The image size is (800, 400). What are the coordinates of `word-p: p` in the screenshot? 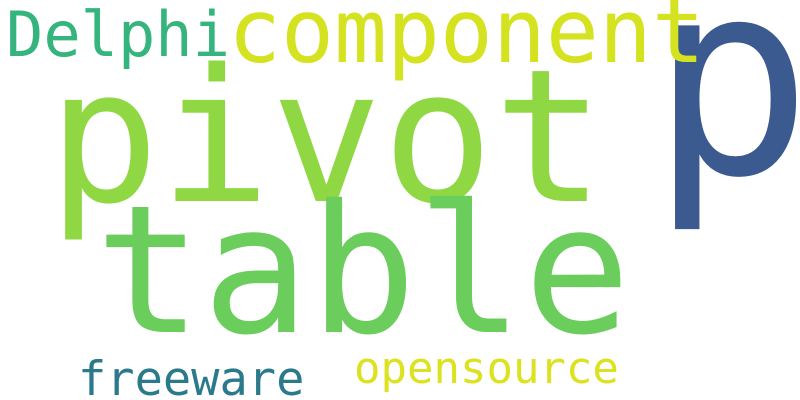 It's located at (725, 118).